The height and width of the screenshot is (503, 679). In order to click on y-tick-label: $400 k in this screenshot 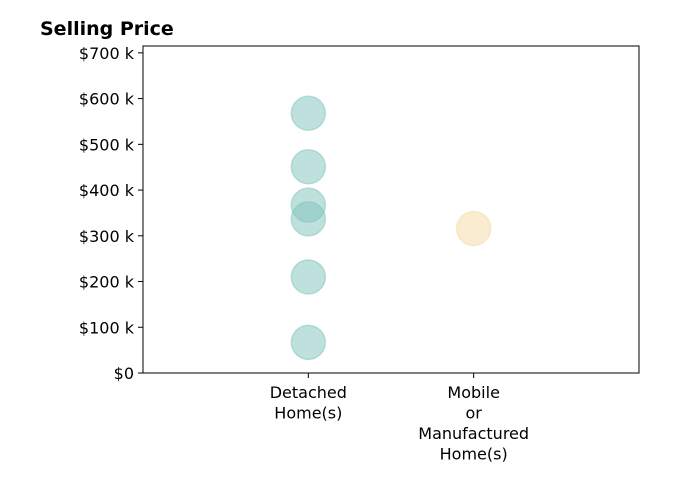, I will do `click(107, 190)`.